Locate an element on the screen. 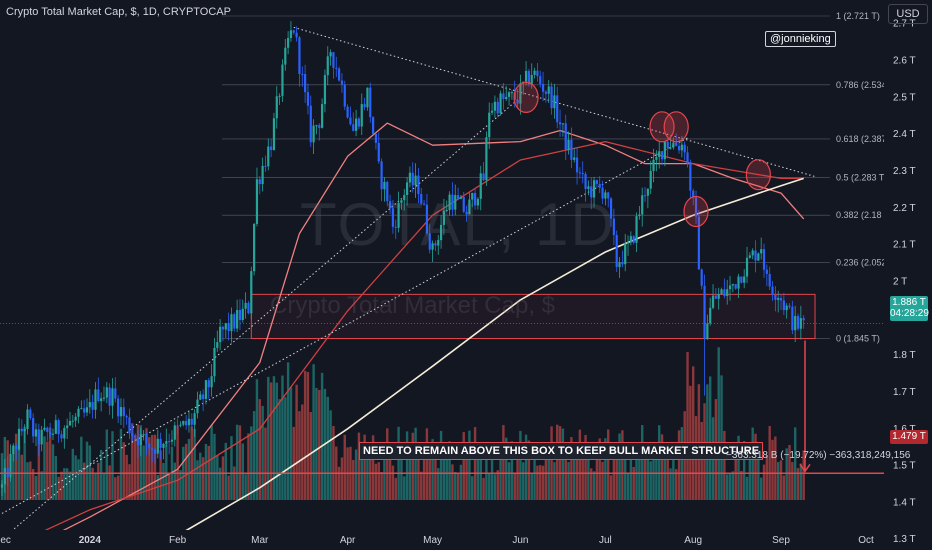  support-box-layer is located at coordinates (533, 316).